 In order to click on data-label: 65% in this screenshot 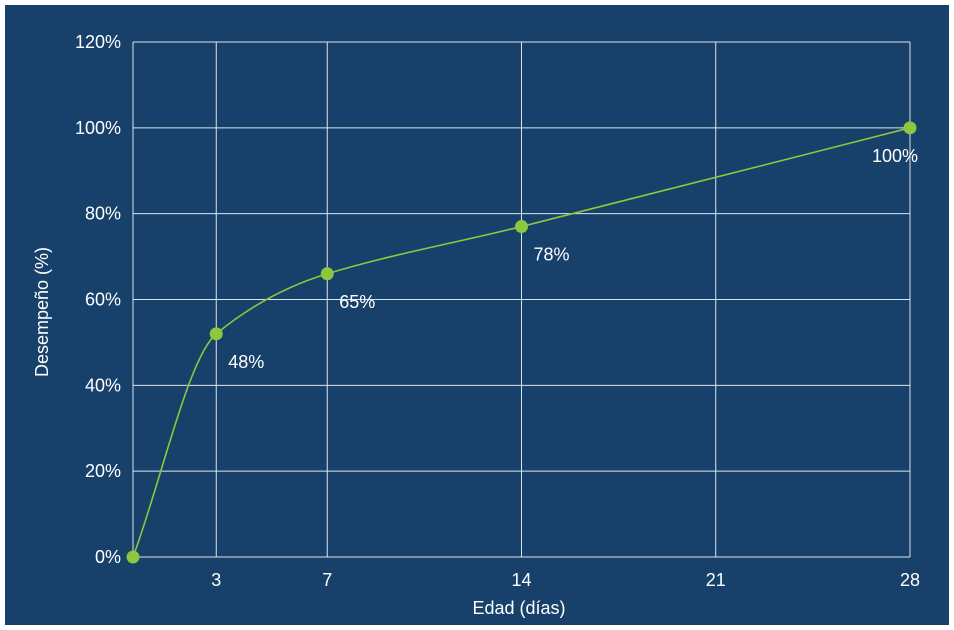, I will do `click(357, 302)`.